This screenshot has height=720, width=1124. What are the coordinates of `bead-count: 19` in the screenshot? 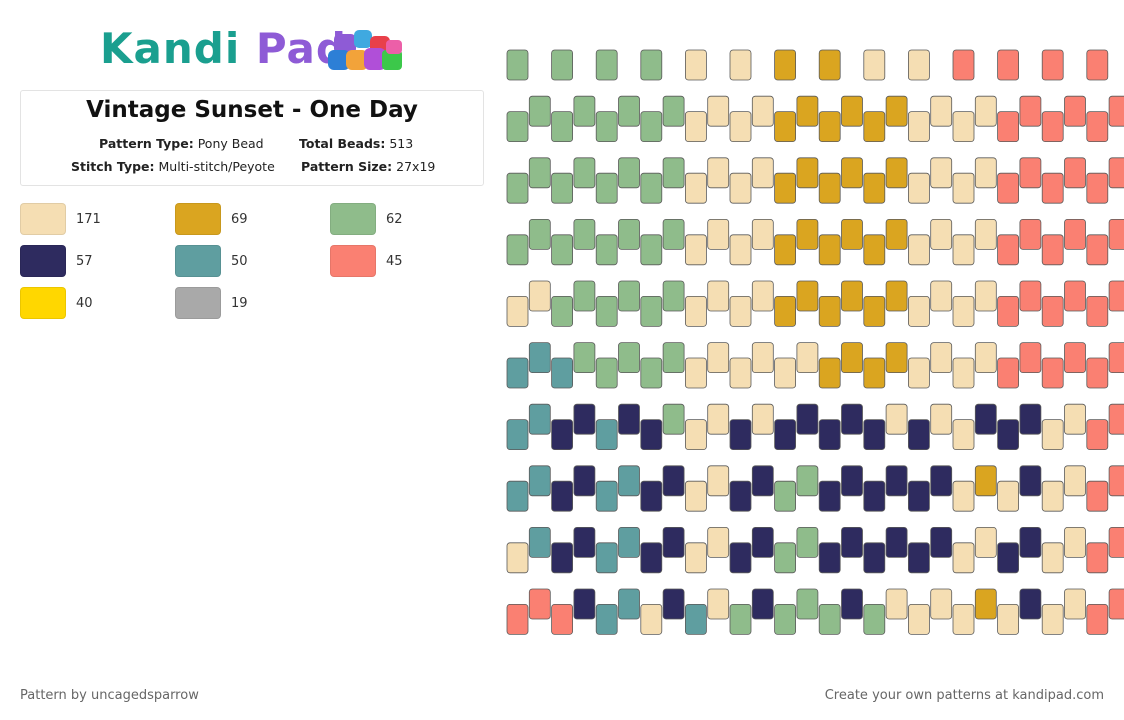 It's located at (239, 303).